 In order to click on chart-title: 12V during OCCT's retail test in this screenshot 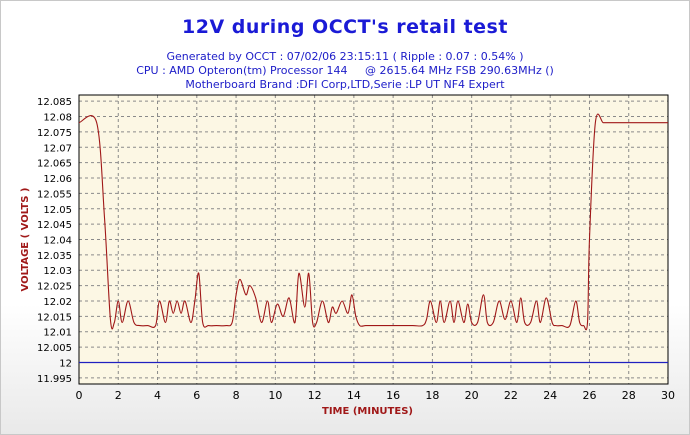, I will do `click(345, 27)`.